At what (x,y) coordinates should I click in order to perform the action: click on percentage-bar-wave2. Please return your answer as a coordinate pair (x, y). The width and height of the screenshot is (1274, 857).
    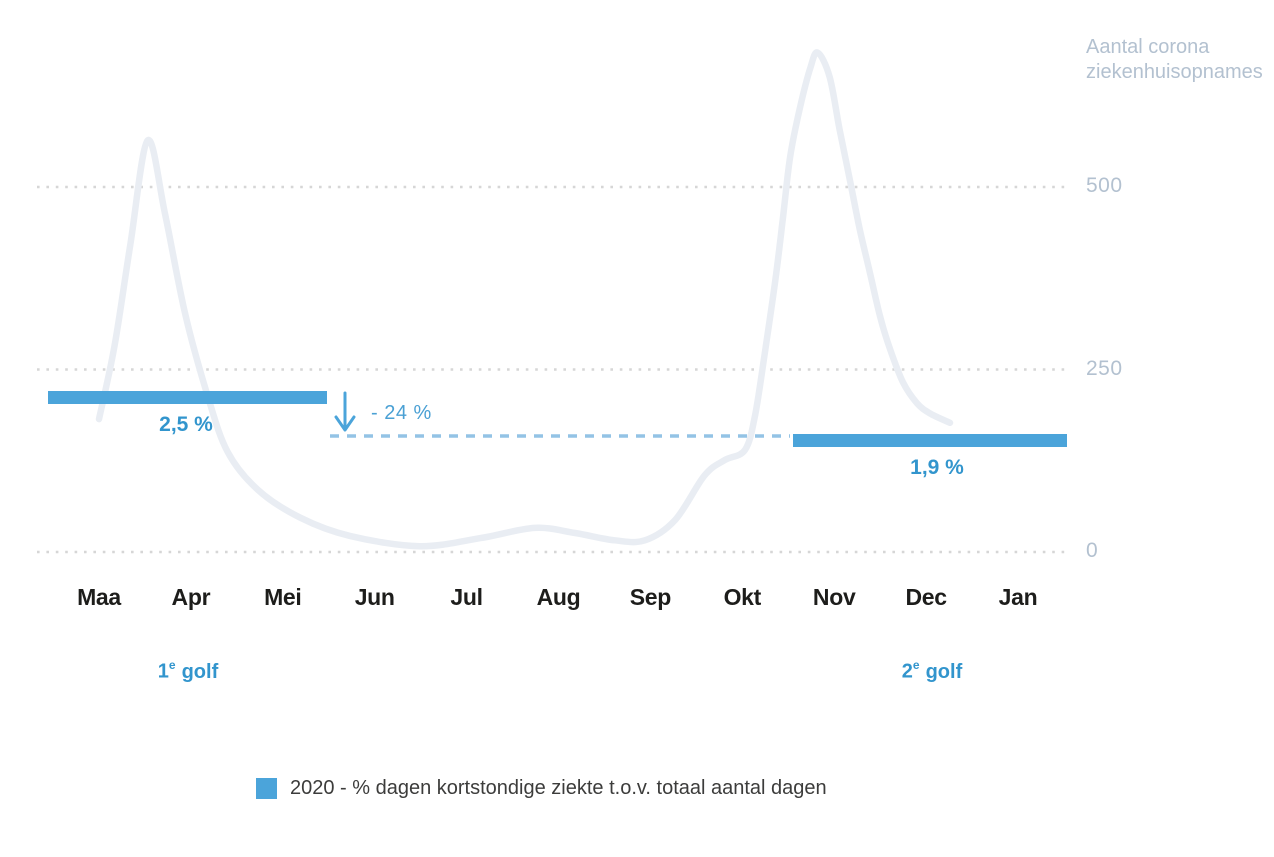
    Looking at the image, I should click on (930, 440).